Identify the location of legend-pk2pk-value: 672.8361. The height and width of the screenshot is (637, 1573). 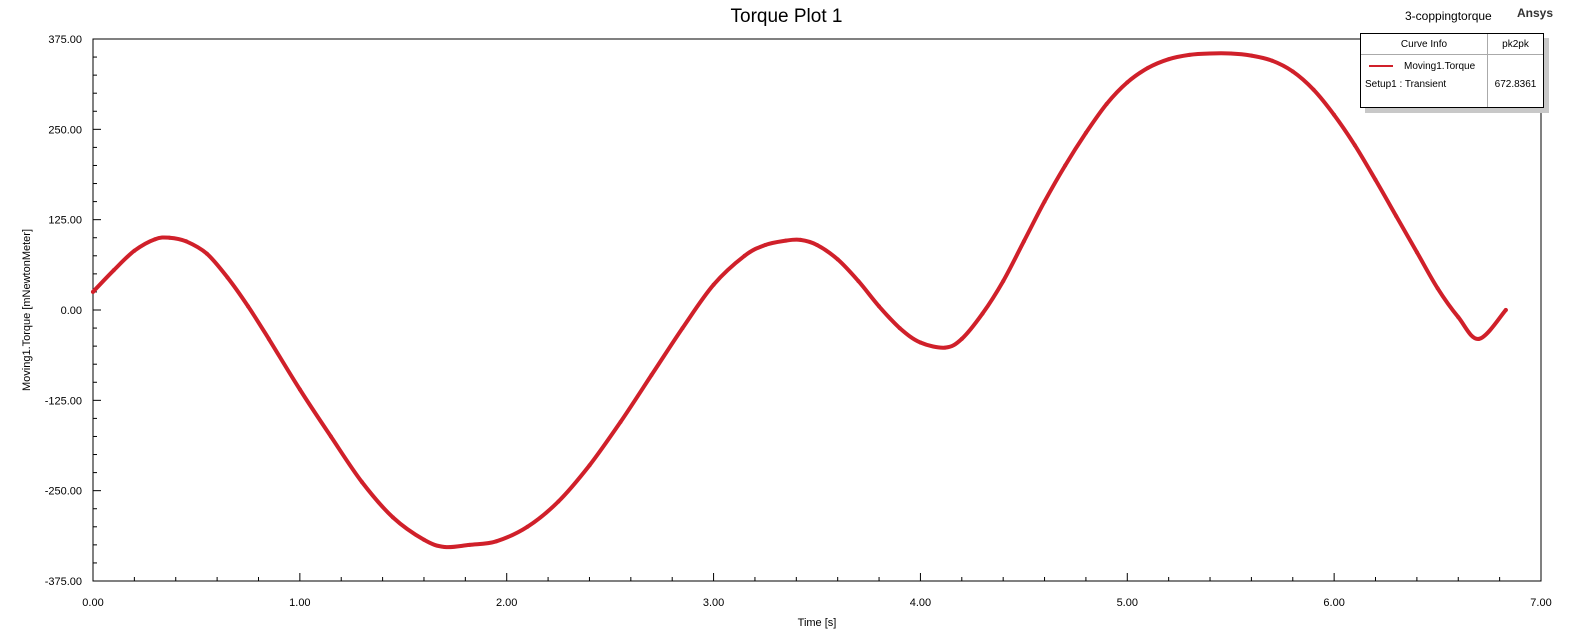
(1515, 84).